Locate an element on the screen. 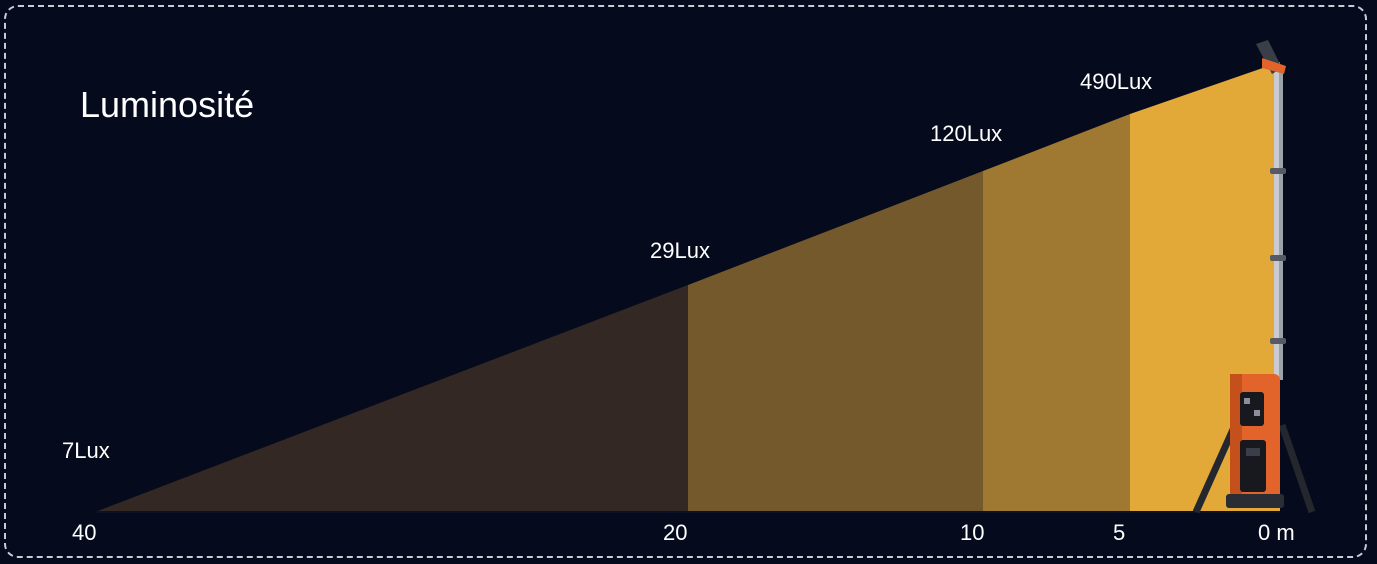  distance-label-40: 40 is located at coordinates (84, 532).